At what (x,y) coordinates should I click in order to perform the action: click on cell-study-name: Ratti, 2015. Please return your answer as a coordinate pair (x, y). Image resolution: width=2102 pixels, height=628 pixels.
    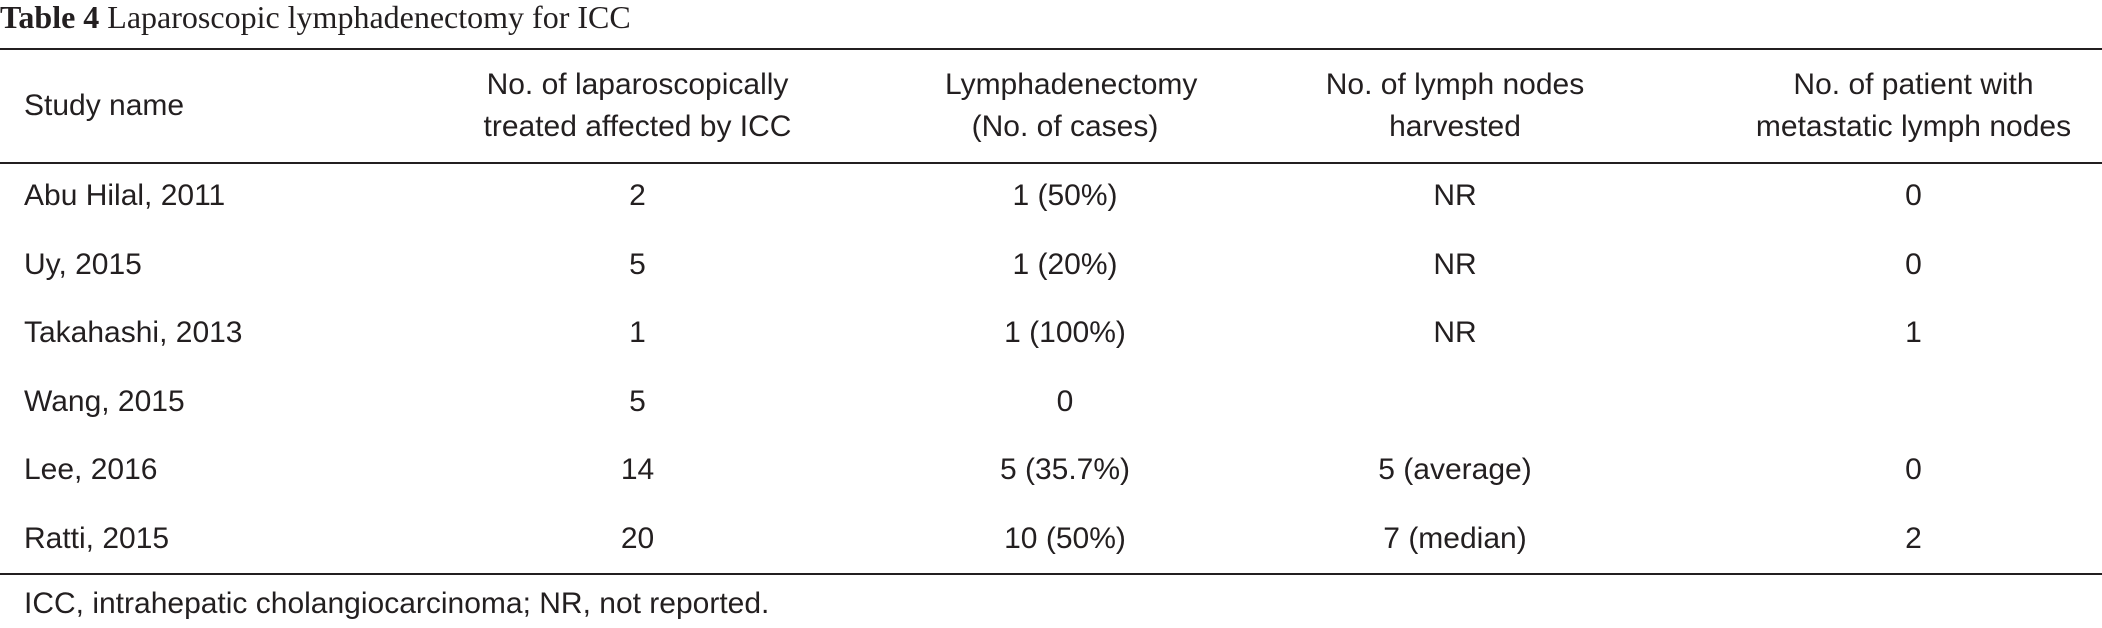
    Looking at the image, I should click on (97, 538).